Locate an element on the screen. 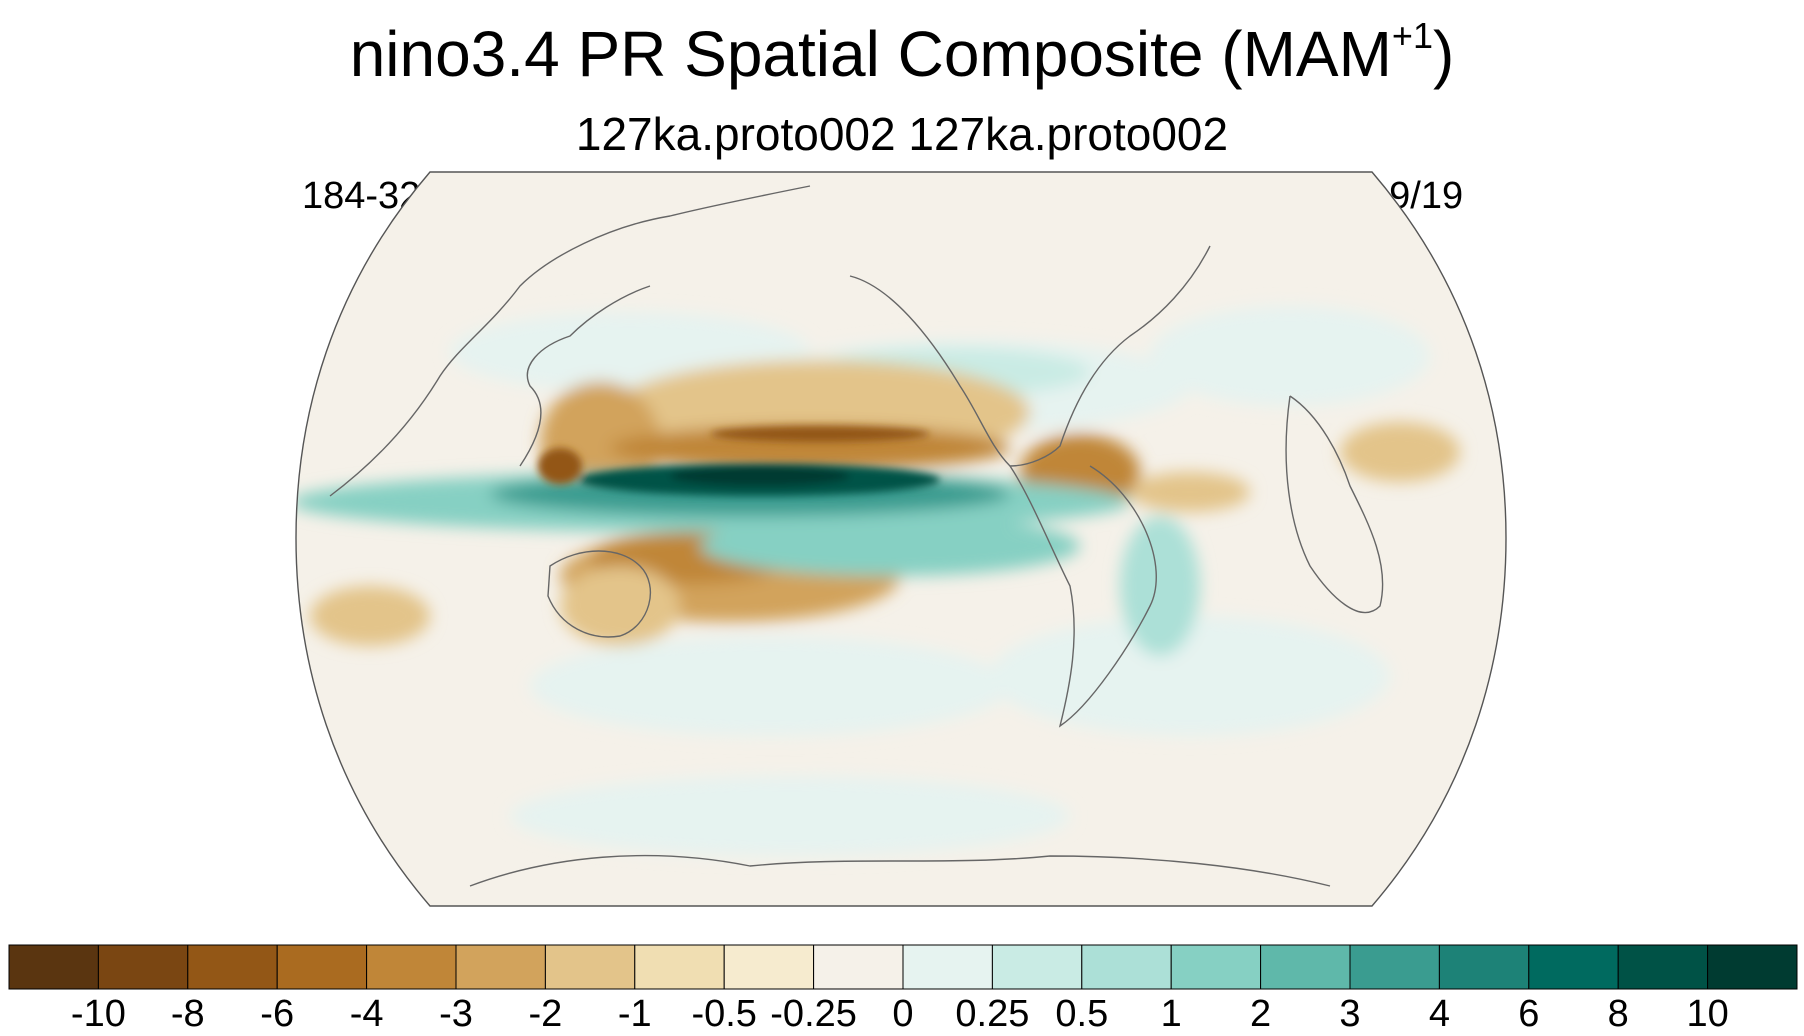 This screenshot has height=1036, width=1804. colorbar-tick-label: -8 is located at coordinates (187, 1014).